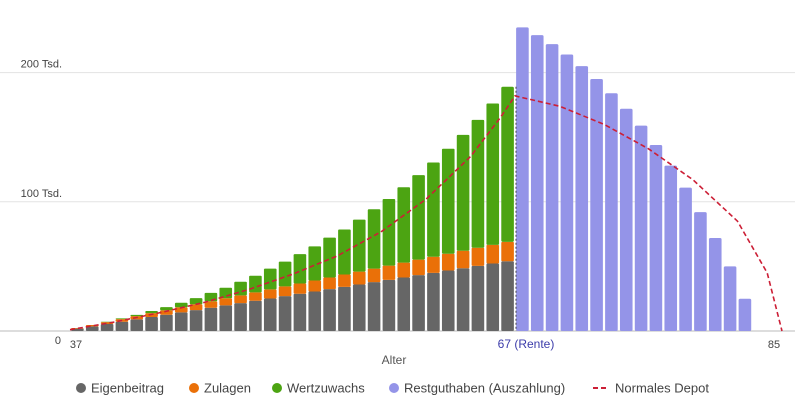 The image size is (795, 405). What do you see at coordinates (41, 65) in the screenshot?
I see `y-tick-label: 200 Tsd.` at bounding box center [41, 65].